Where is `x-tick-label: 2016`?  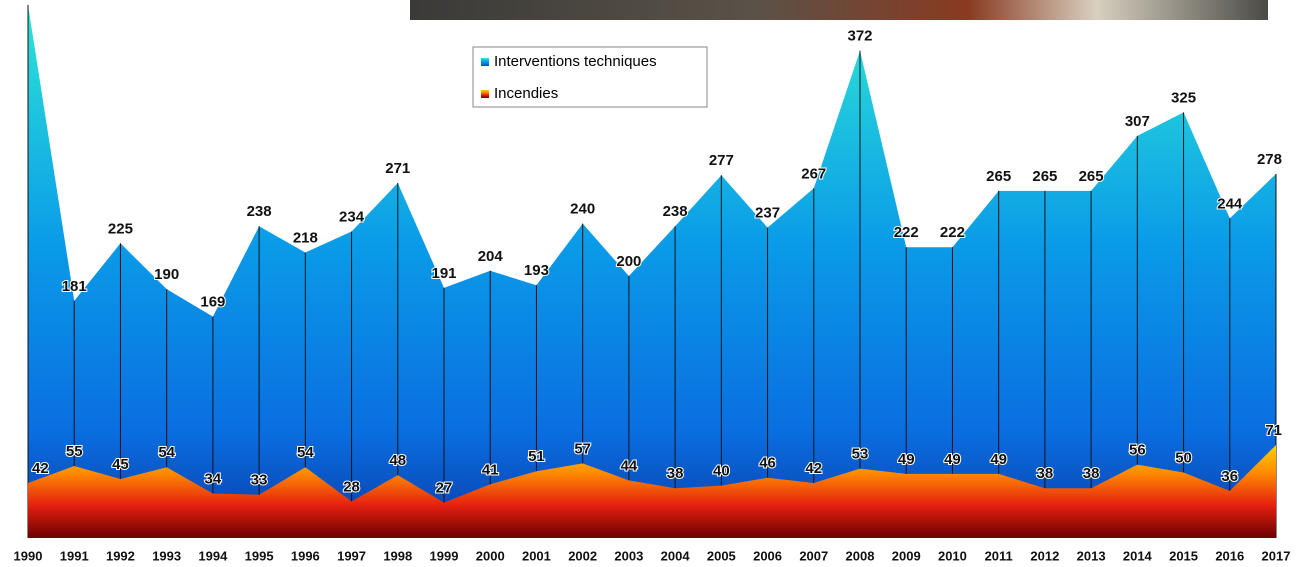
x-tick-label: 2016 is located at coordinates (1229, 555).